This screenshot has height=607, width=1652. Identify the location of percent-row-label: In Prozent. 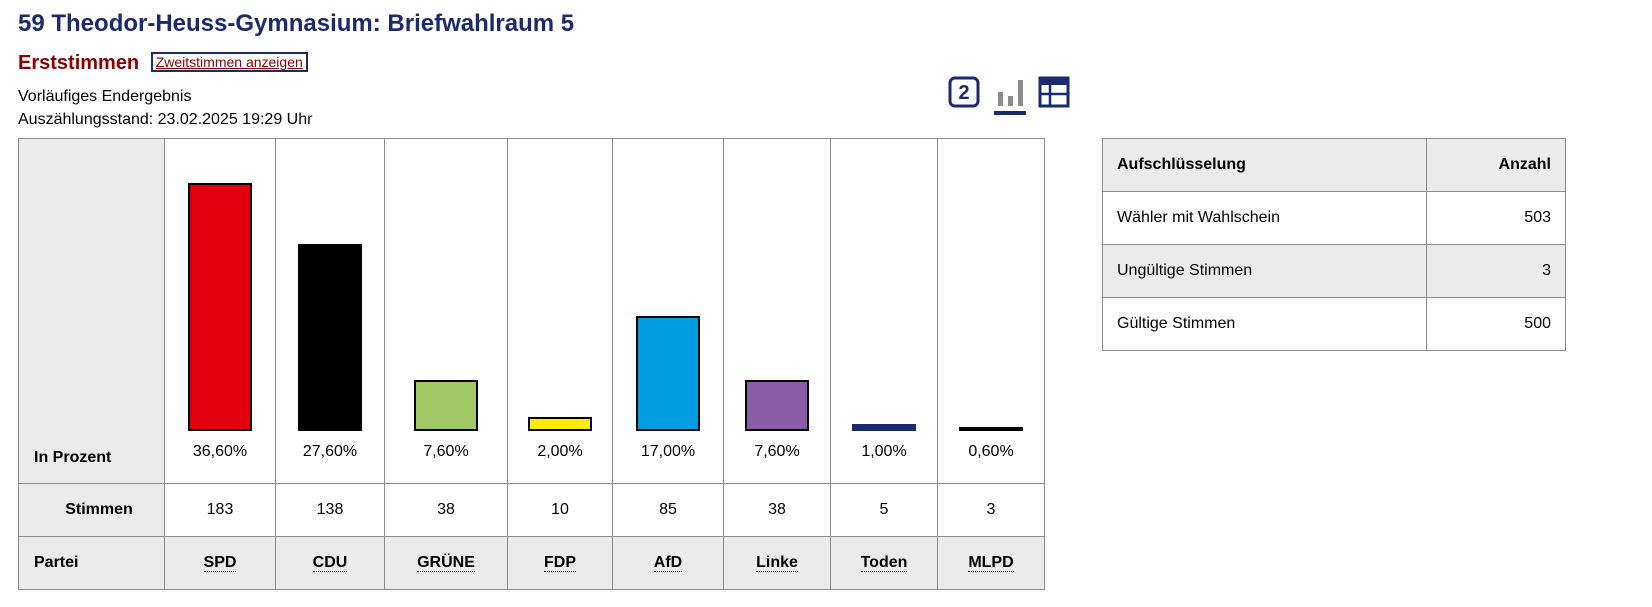
(91, 311).